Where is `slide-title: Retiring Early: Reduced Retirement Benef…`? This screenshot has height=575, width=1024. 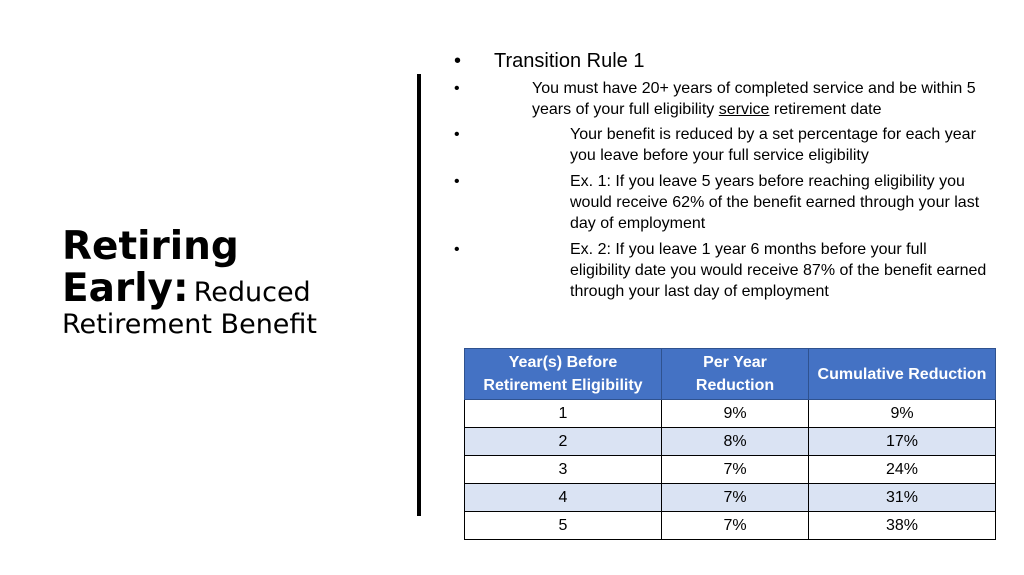 slide-title: Retiring Early: Reduced Retirement Benef… is located at coordinates (212, 282).